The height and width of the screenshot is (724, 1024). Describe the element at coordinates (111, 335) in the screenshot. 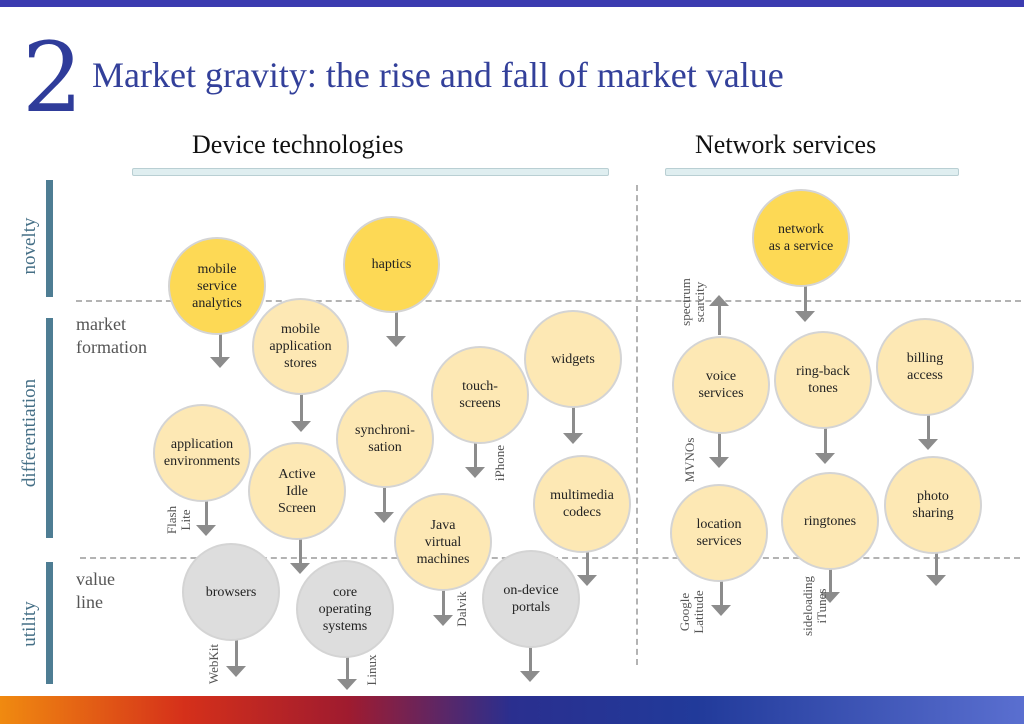

I see `market-formation-label: market formation` at that location.